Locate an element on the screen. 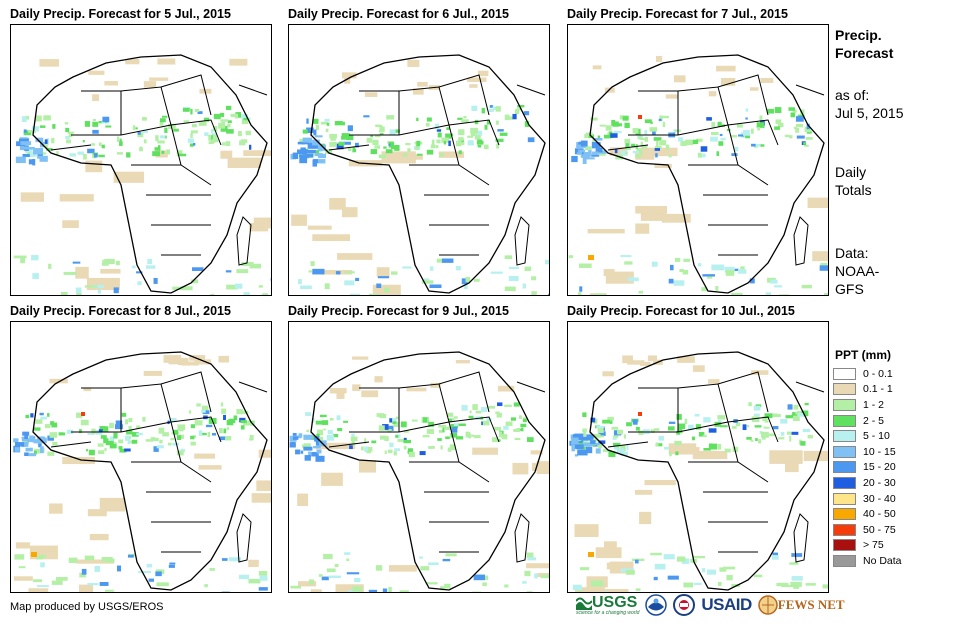 The height and width of the screenshot is (626, 967). usgs-wave-icon is located at coordinates (584, 603).